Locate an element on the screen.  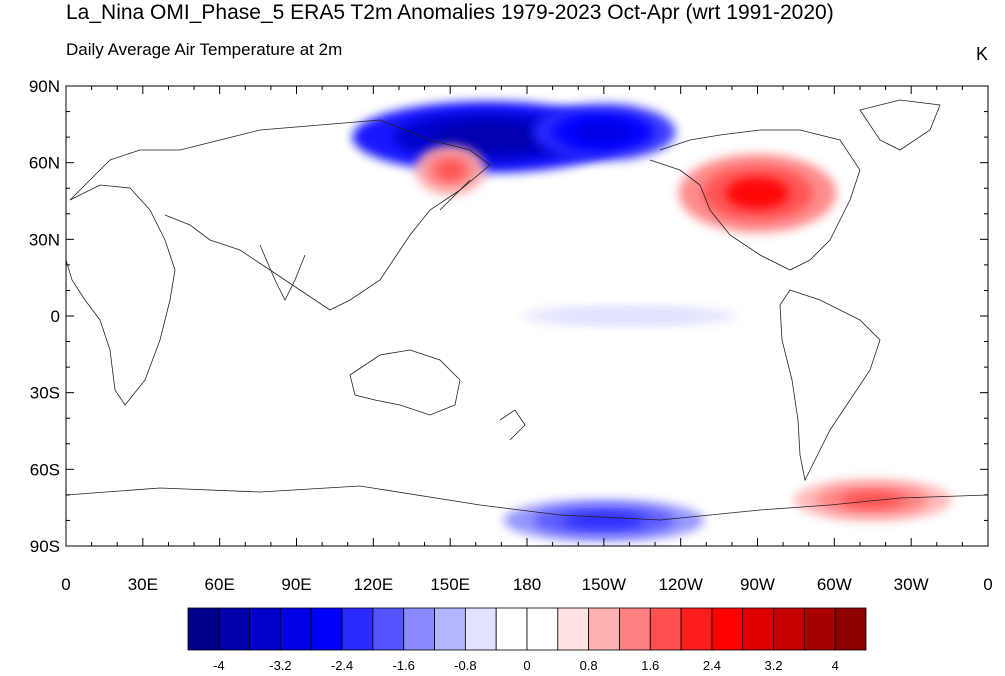
lon-label: 90W is located at coordinates (757, 584).